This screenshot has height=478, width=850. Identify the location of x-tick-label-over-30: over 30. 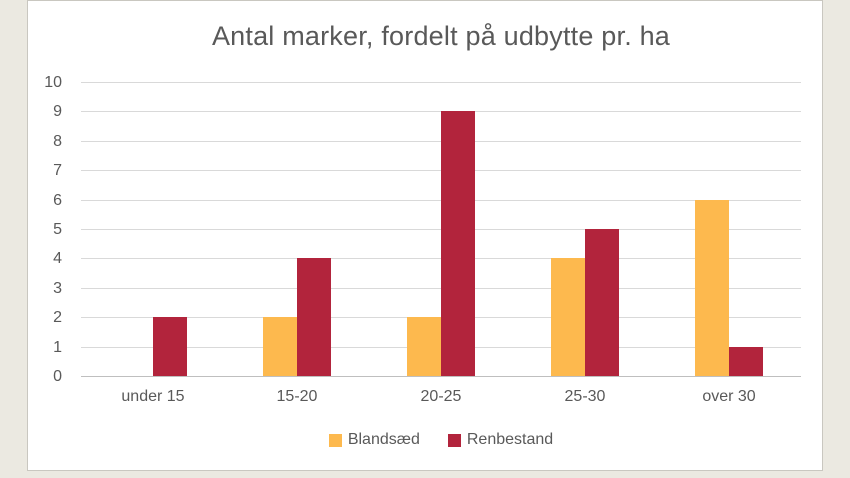
(729, 396).